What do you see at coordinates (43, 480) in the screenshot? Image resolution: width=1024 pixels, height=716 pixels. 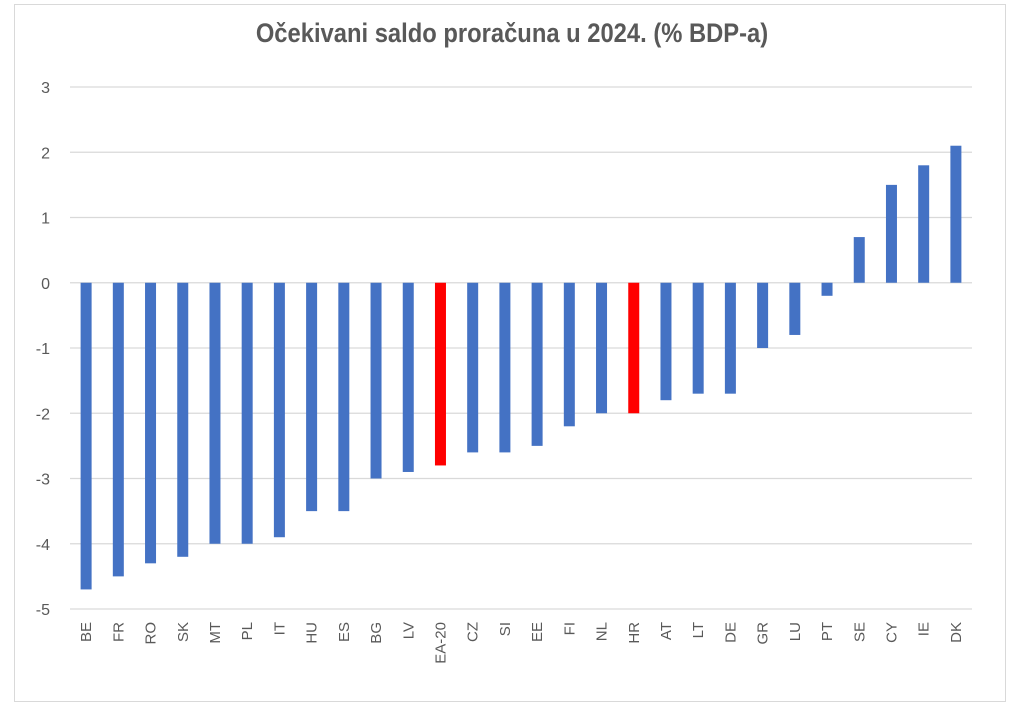 I see `y-tick-label: -3` at bounding box center [43, 480].